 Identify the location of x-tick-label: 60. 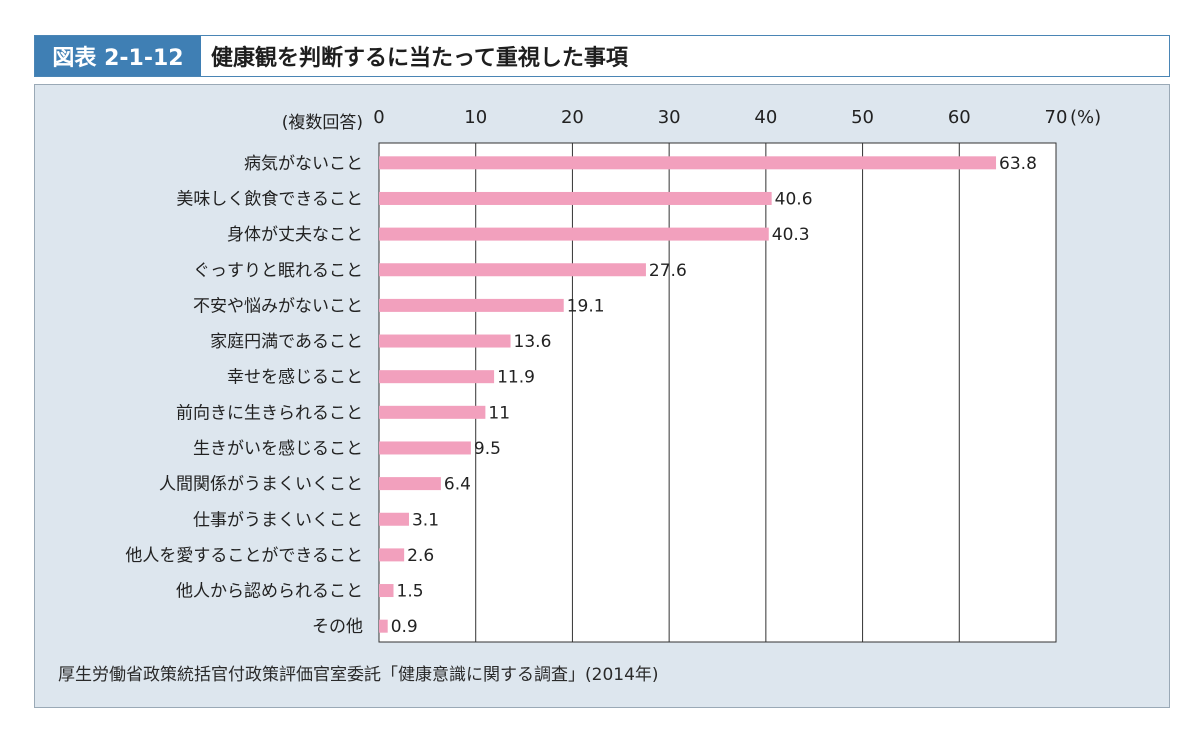
(959, 117).